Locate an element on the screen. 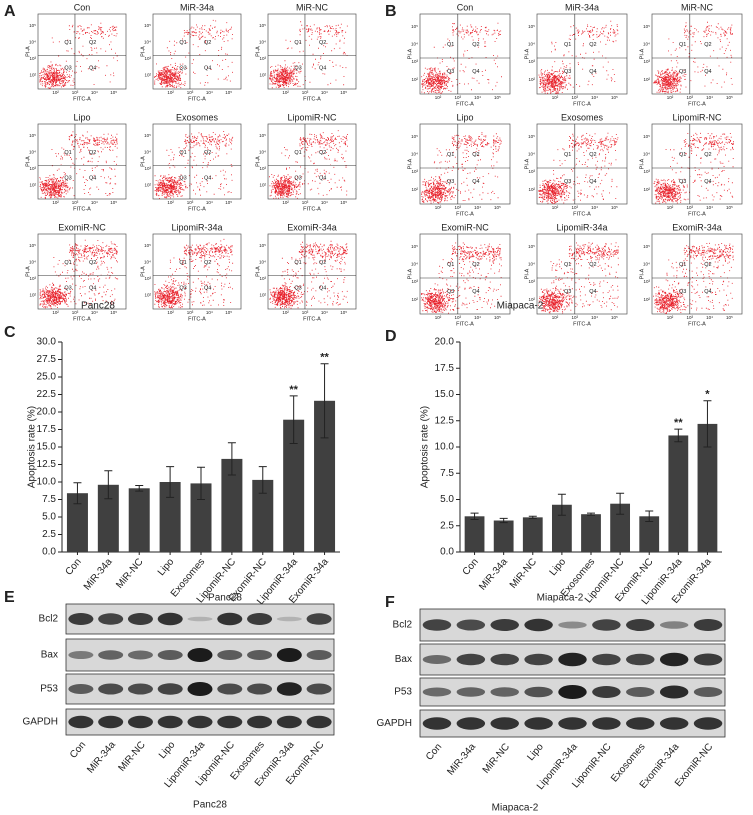 This screenshot has width=753, height=815. plot-title: Lipo is located at coordinates (464, 117).